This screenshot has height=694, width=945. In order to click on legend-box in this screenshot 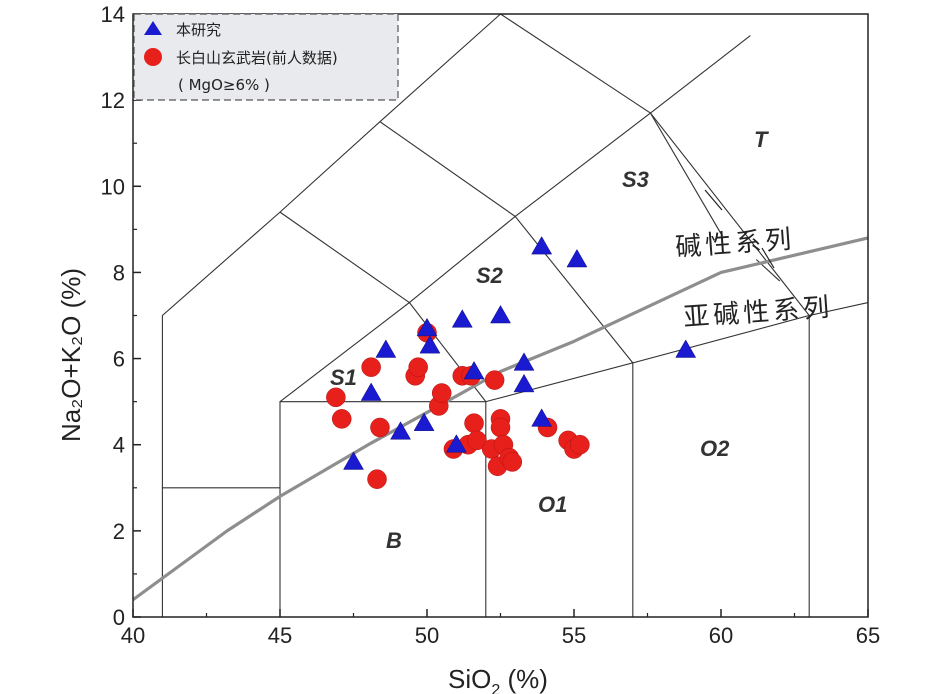, I will do `click(266, 57)`.